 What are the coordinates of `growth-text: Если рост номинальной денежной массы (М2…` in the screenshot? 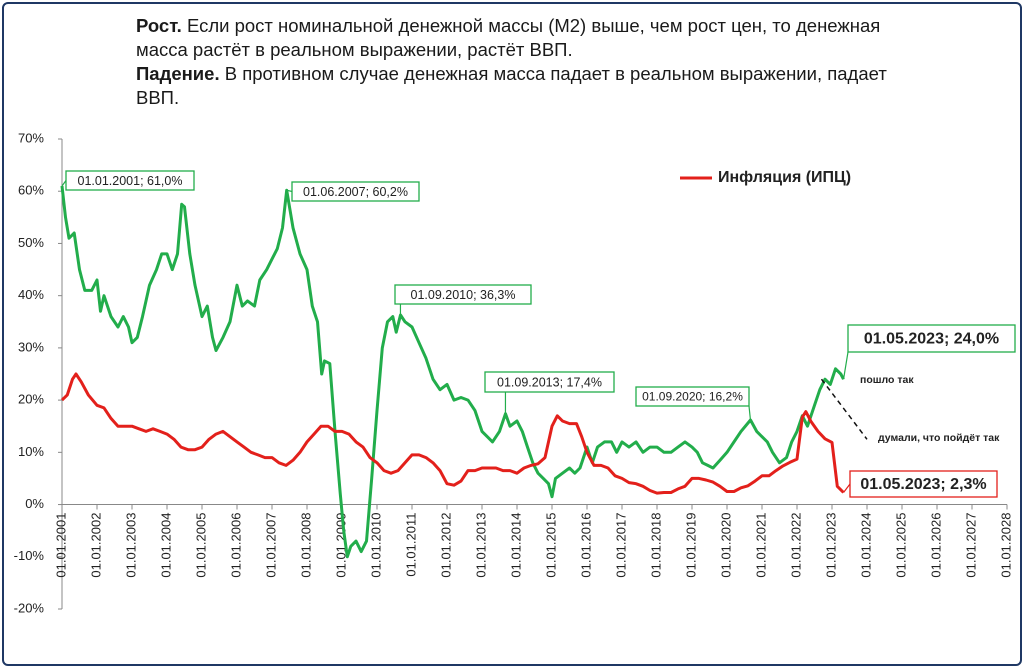 It's located at (508, 37).